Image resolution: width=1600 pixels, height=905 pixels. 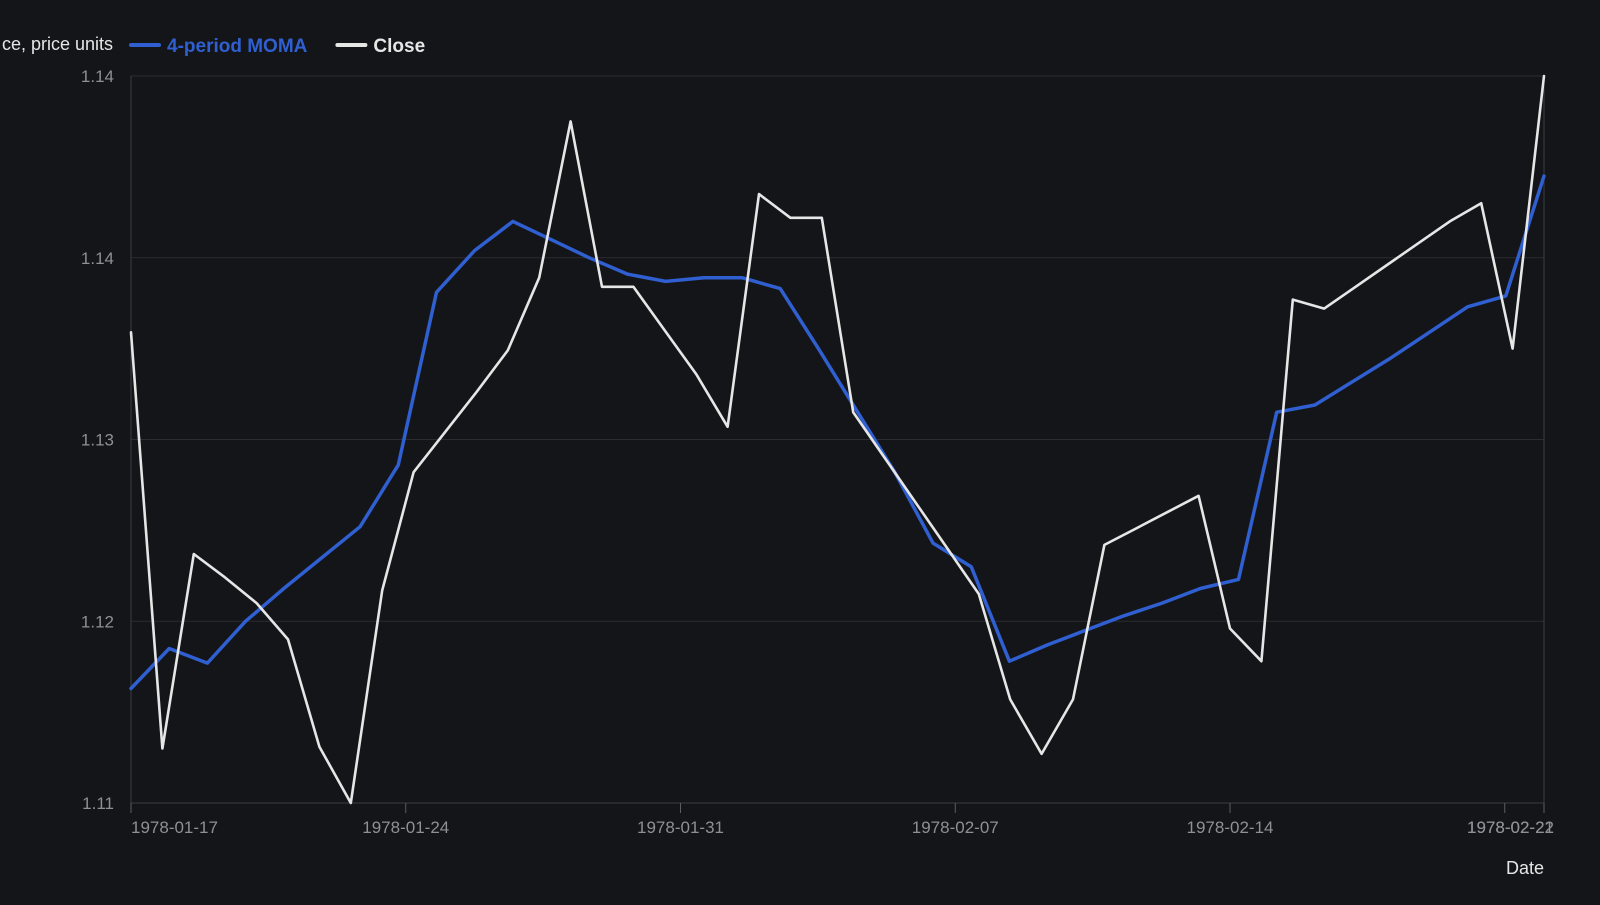 I want to click on y-tick-label: 1.12, so click(x=97, y=621).